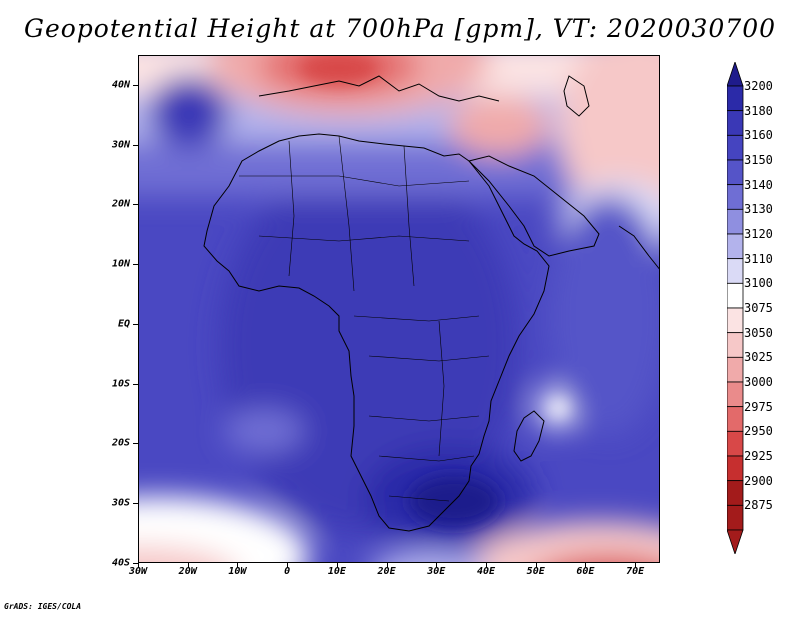  Describe the element at coordinates (758, 431) in the screenshot. I see `colorbar-label-2950: 2950` at that location.